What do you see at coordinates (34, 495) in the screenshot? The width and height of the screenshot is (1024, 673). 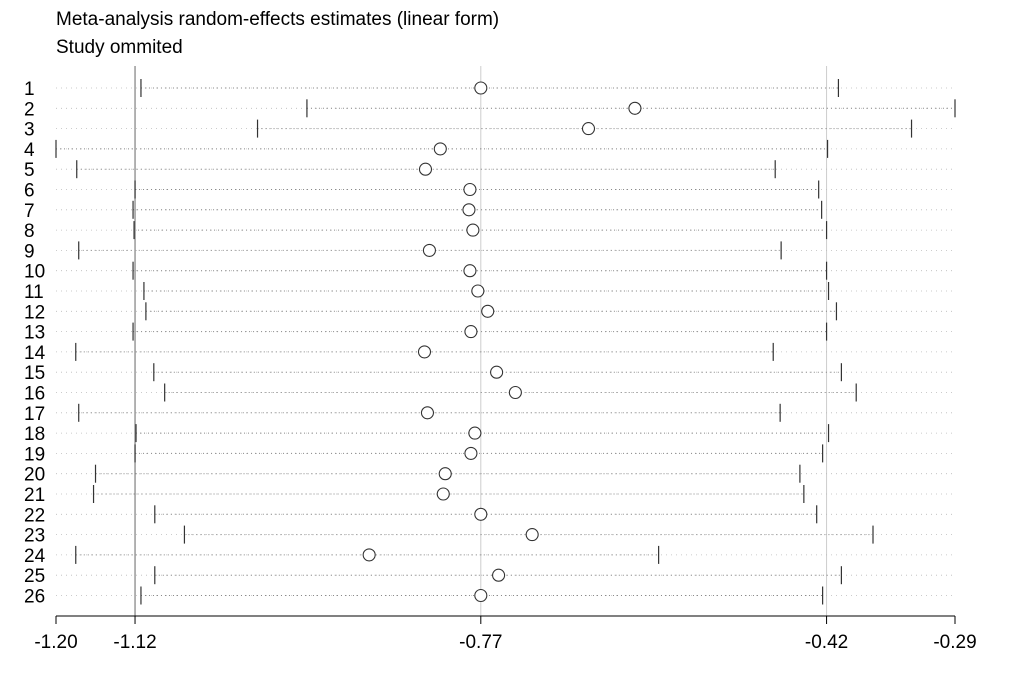 I see `study-label: 21` at bounding box center [34, 495].